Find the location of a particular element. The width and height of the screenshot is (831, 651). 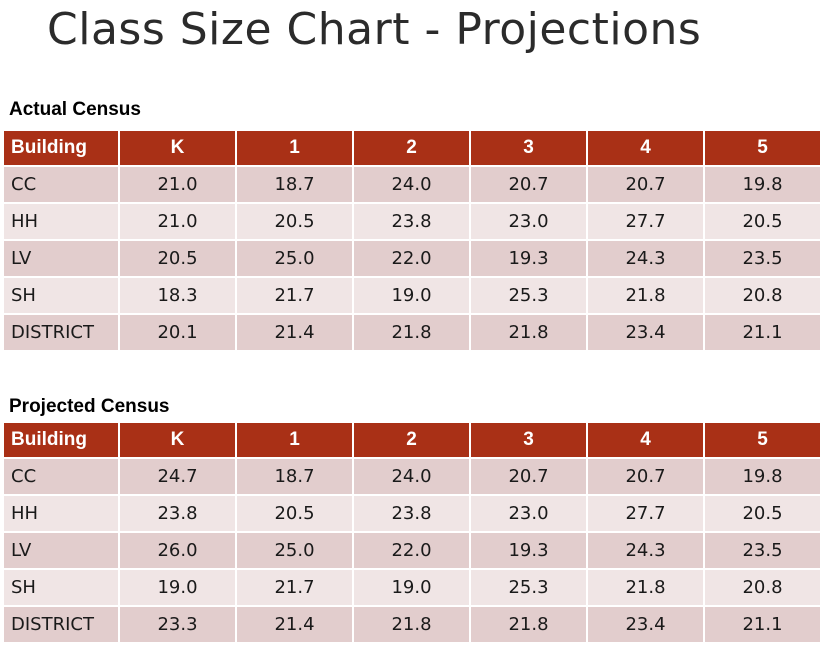

actual-census-heading: Actual Census is located at coordinates (75, 109).